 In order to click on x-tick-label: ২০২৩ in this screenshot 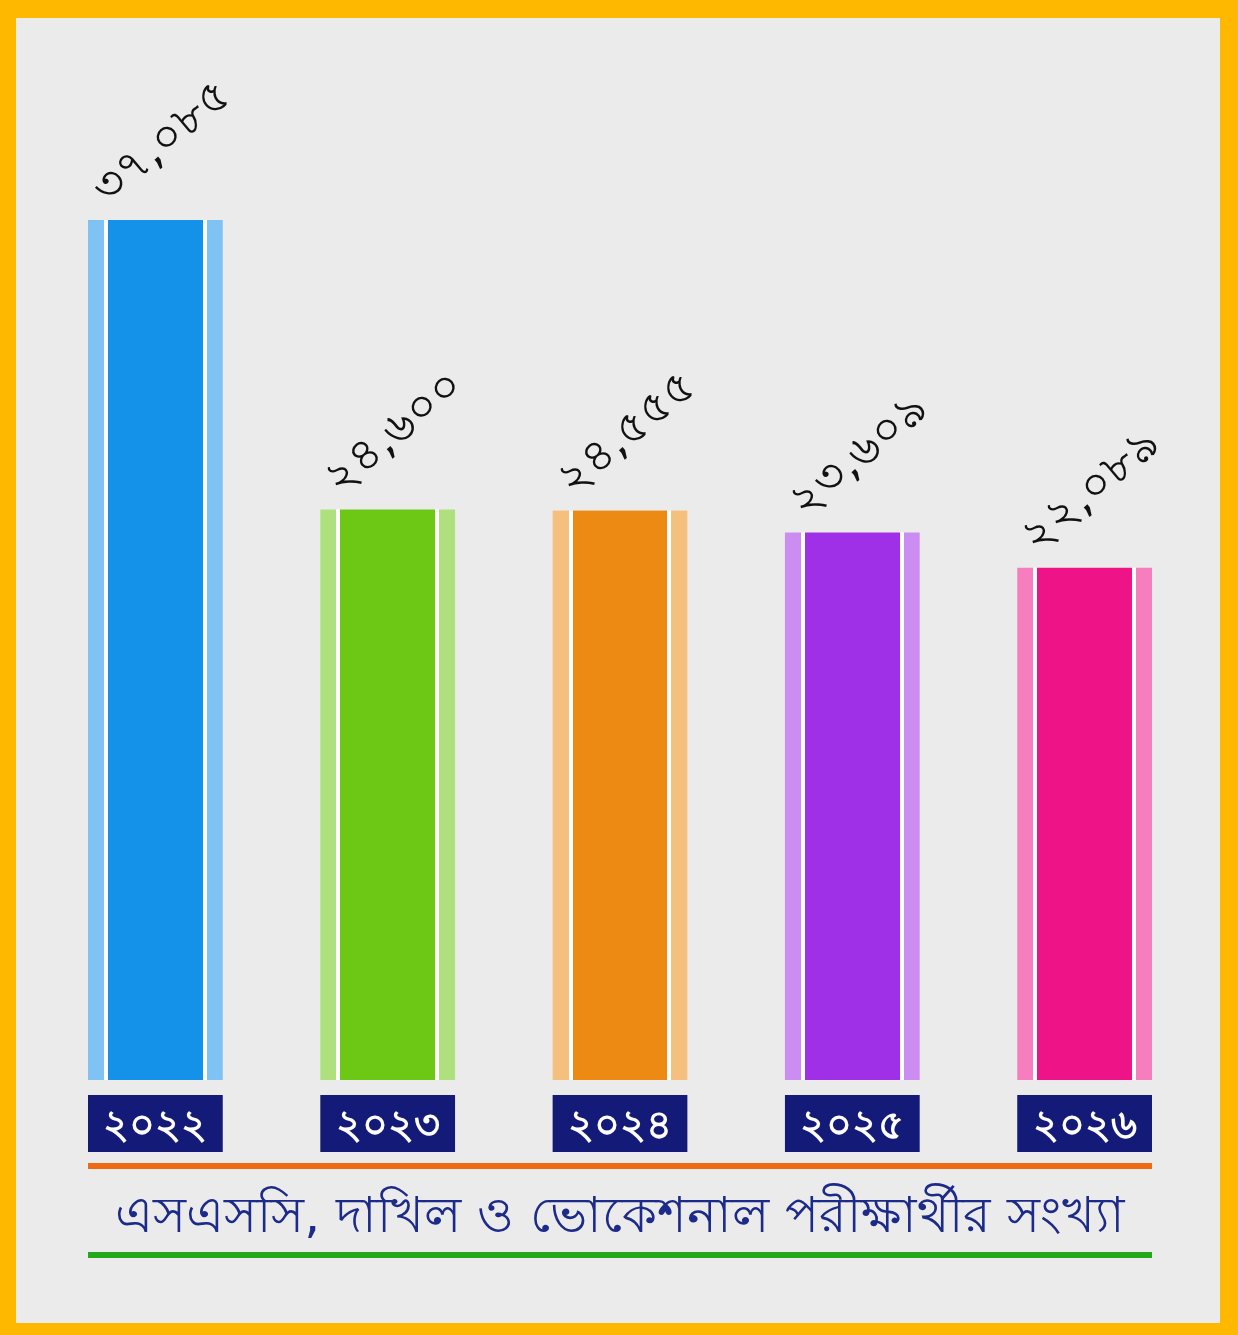, I will do `click(387, 1124)`.